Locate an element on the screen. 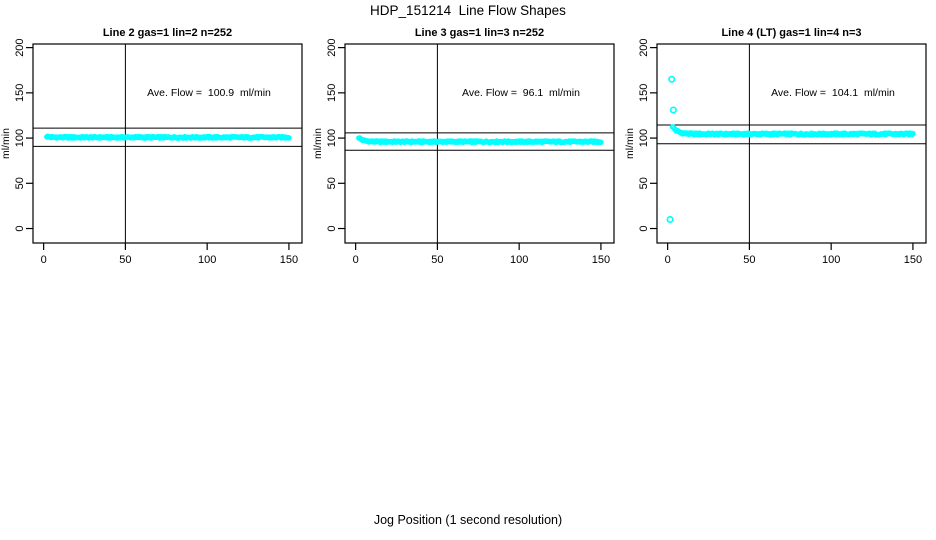 The image size is (936, 540). plot-line-3: 0 50 100 150 0 50 100 150 200 ml/min is located at coordinates (463, 152).